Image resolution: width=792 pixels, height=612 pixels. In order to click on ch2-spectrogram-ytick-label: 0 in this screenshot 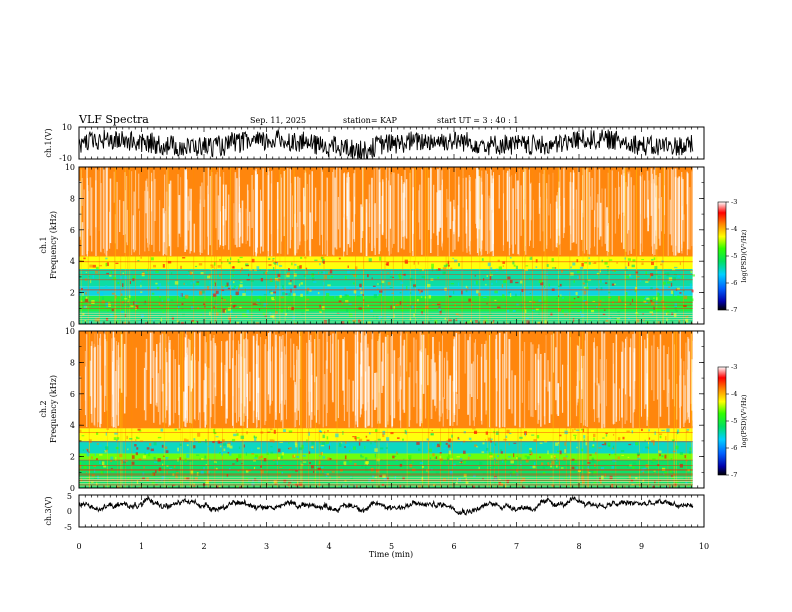, I will do `click(72, 488)`.